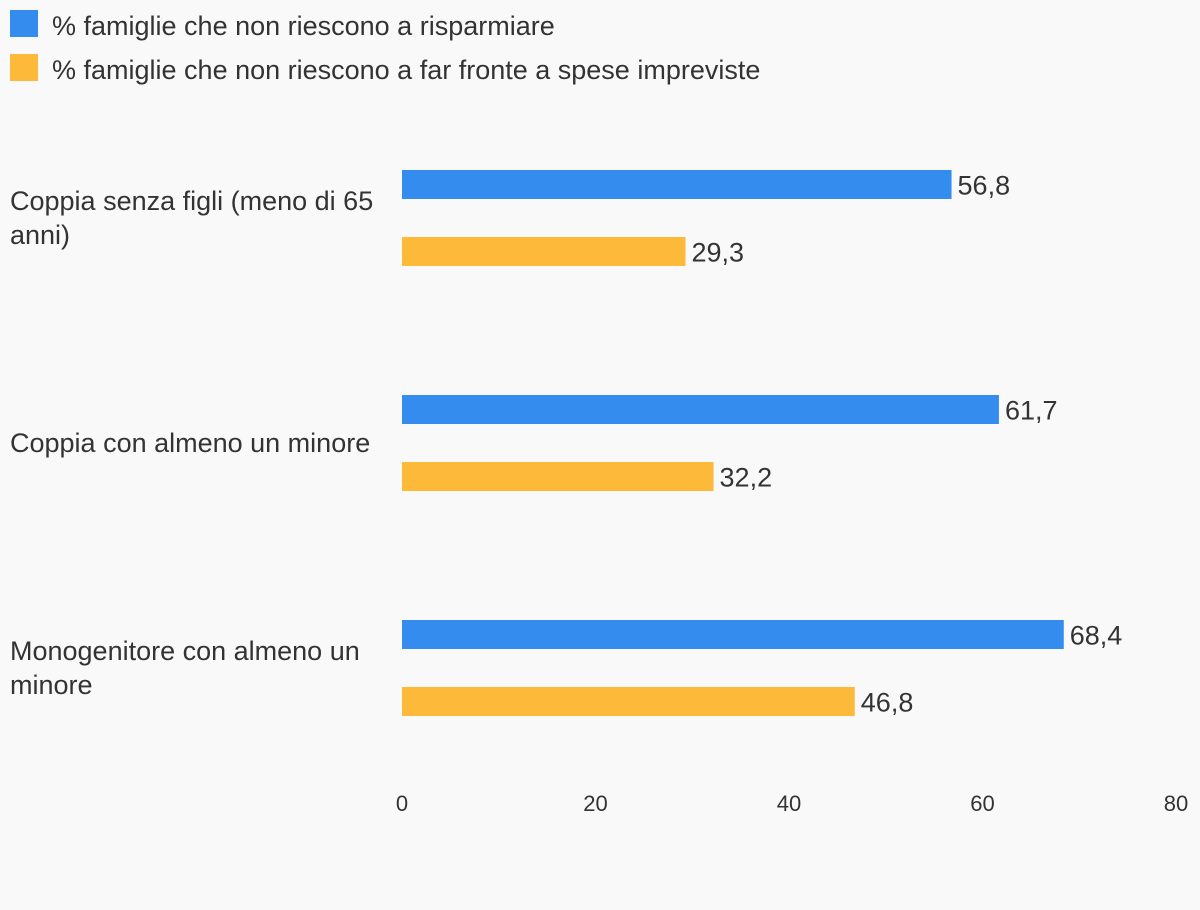 The height and width of the screenshot is (910, 1200). What do you see at coordinates (1096, 636) in the screenshot?
I see `bar-value-label: 68,4` at bounding box center [1096, 636].